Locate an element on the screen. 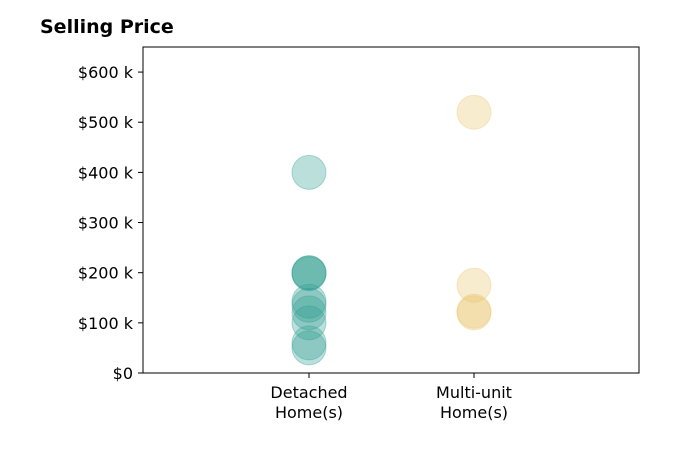 Image resolution: width=679 pixels, height=462 pixels. y-tick-label: $200 k is located at coordinates (106, 273).